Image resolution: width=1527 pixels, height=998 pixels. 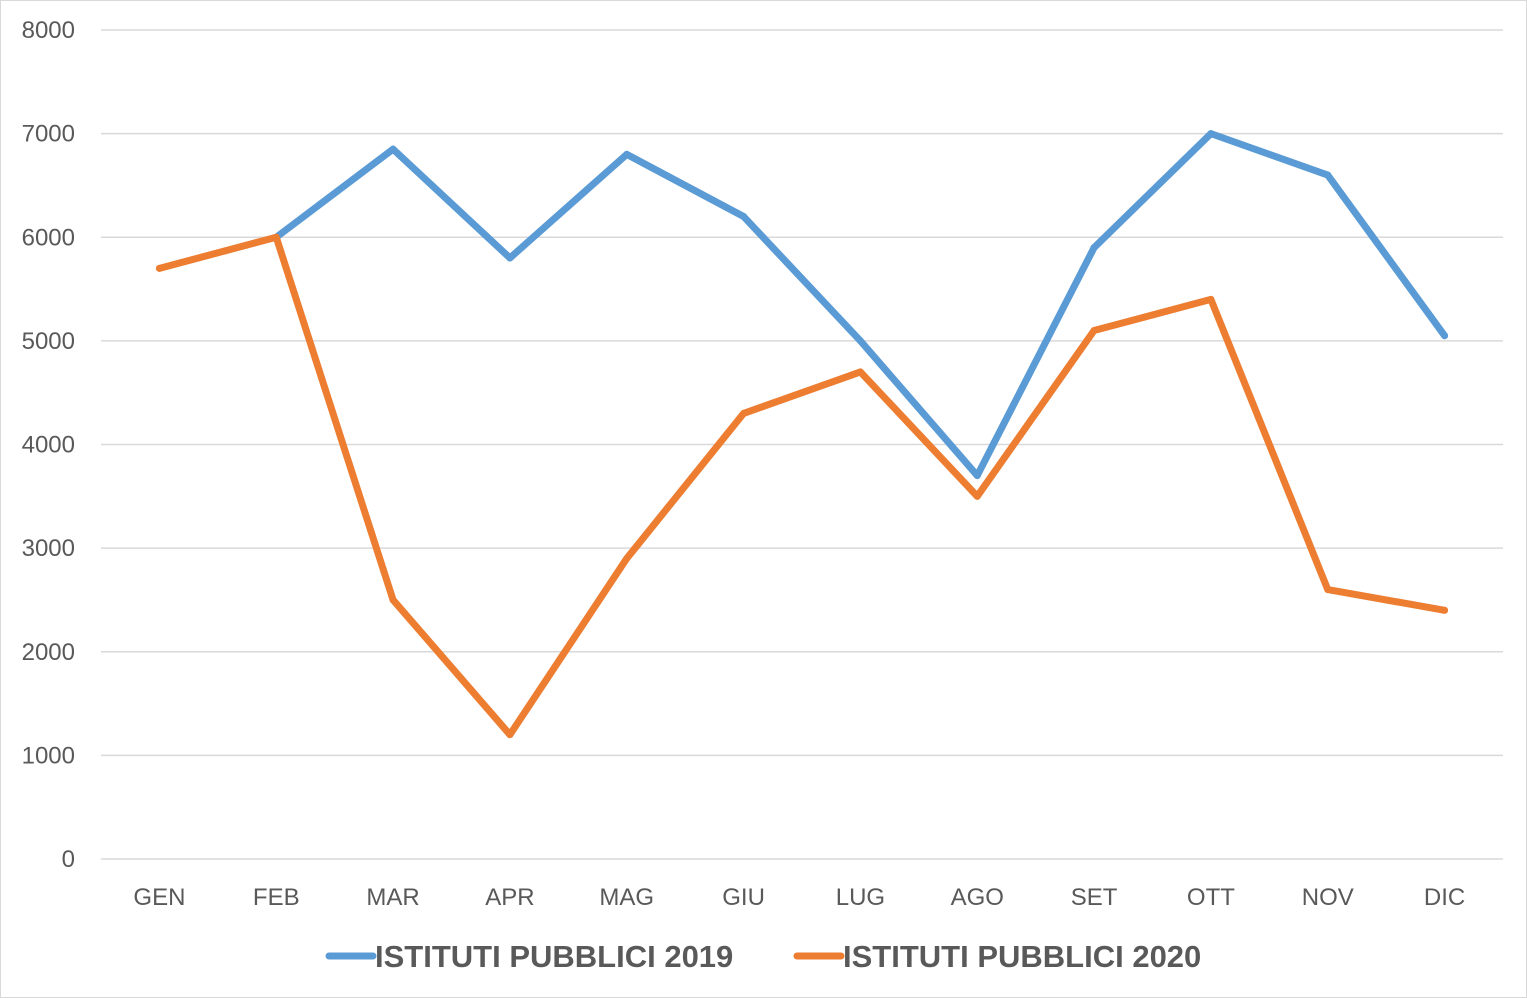 What do you see at coordinates (48, 755) in the screenshot?
I see `y-tick-label: 1000` at bounding box center [48, 755].